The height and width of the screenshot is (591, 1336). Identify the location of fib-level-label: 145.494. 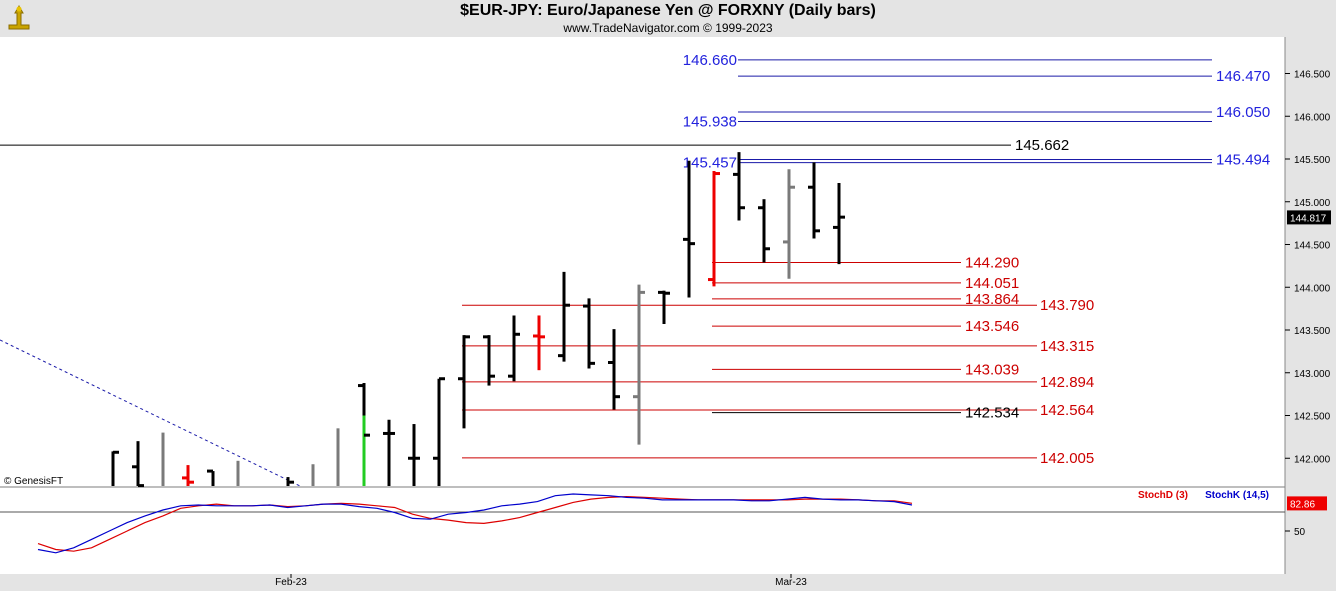
(1243, 160).